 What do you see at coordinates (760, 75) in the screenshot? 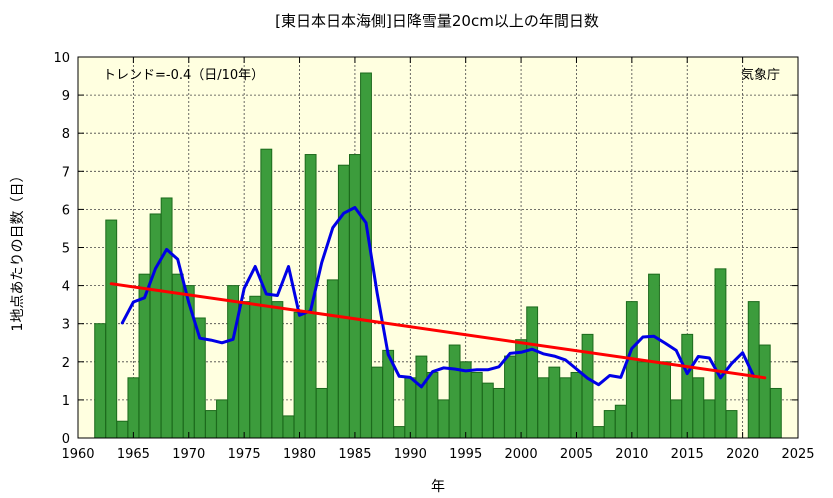
I see `source-label: 気象庁` at bounding box center [760, 75].